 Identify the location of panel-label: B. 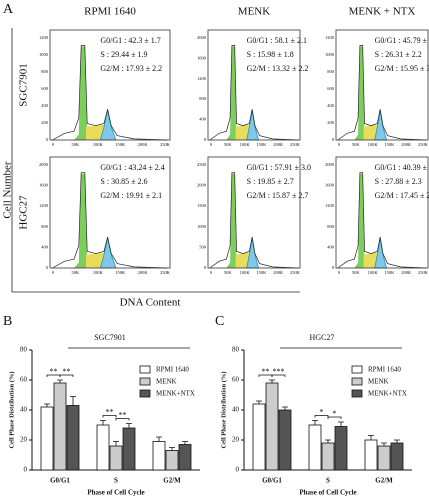
(7, 321).